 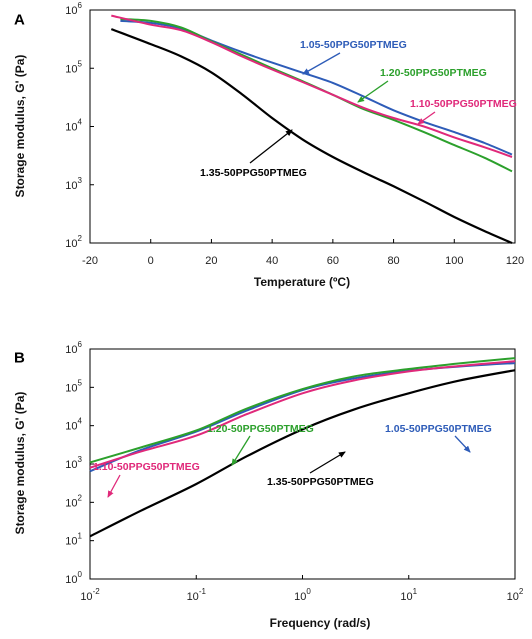 I want to click on x-tick-label: 10-2, so click(x=90, y=595).